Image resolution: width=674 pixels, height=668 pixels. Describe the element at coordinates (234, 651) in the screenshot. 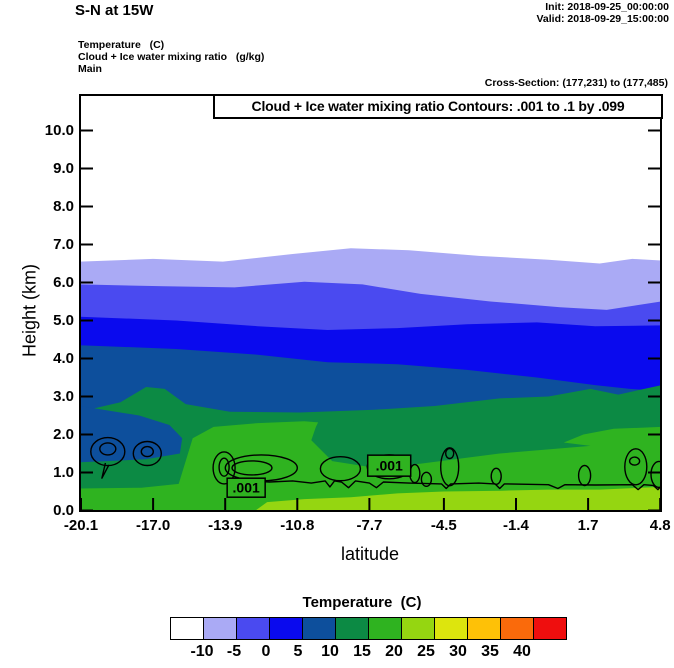

I see `colorbar-tick-label: -5` at that location.